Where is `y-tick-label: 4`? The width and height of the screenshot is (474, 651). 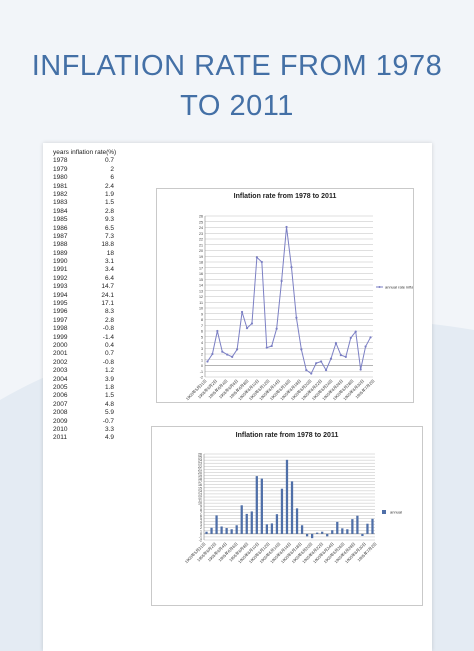
y-tick-label: 4 is located at coordinates (202, 343).